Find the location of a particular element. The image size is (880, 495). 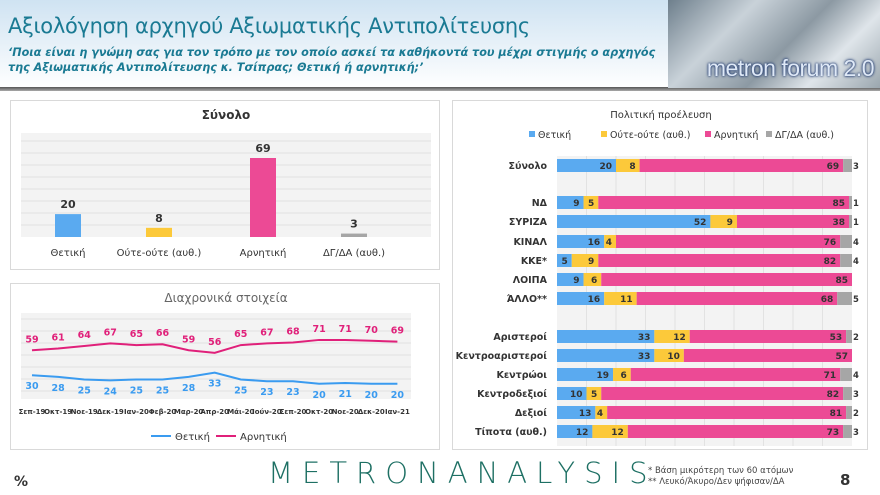

x-tick-label: Οκτ-19 is located at coordinates (58, 412).